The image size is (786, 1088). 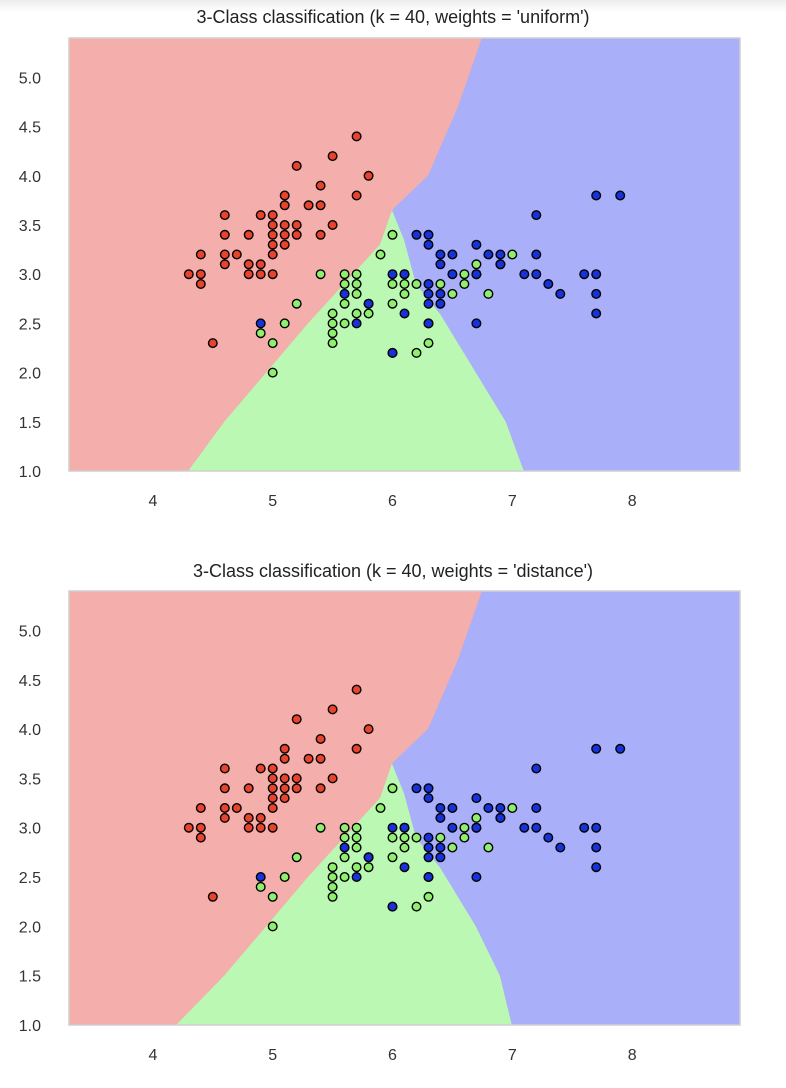 I want to click on x-tick-label: 5, so click(x=272, y=1055).